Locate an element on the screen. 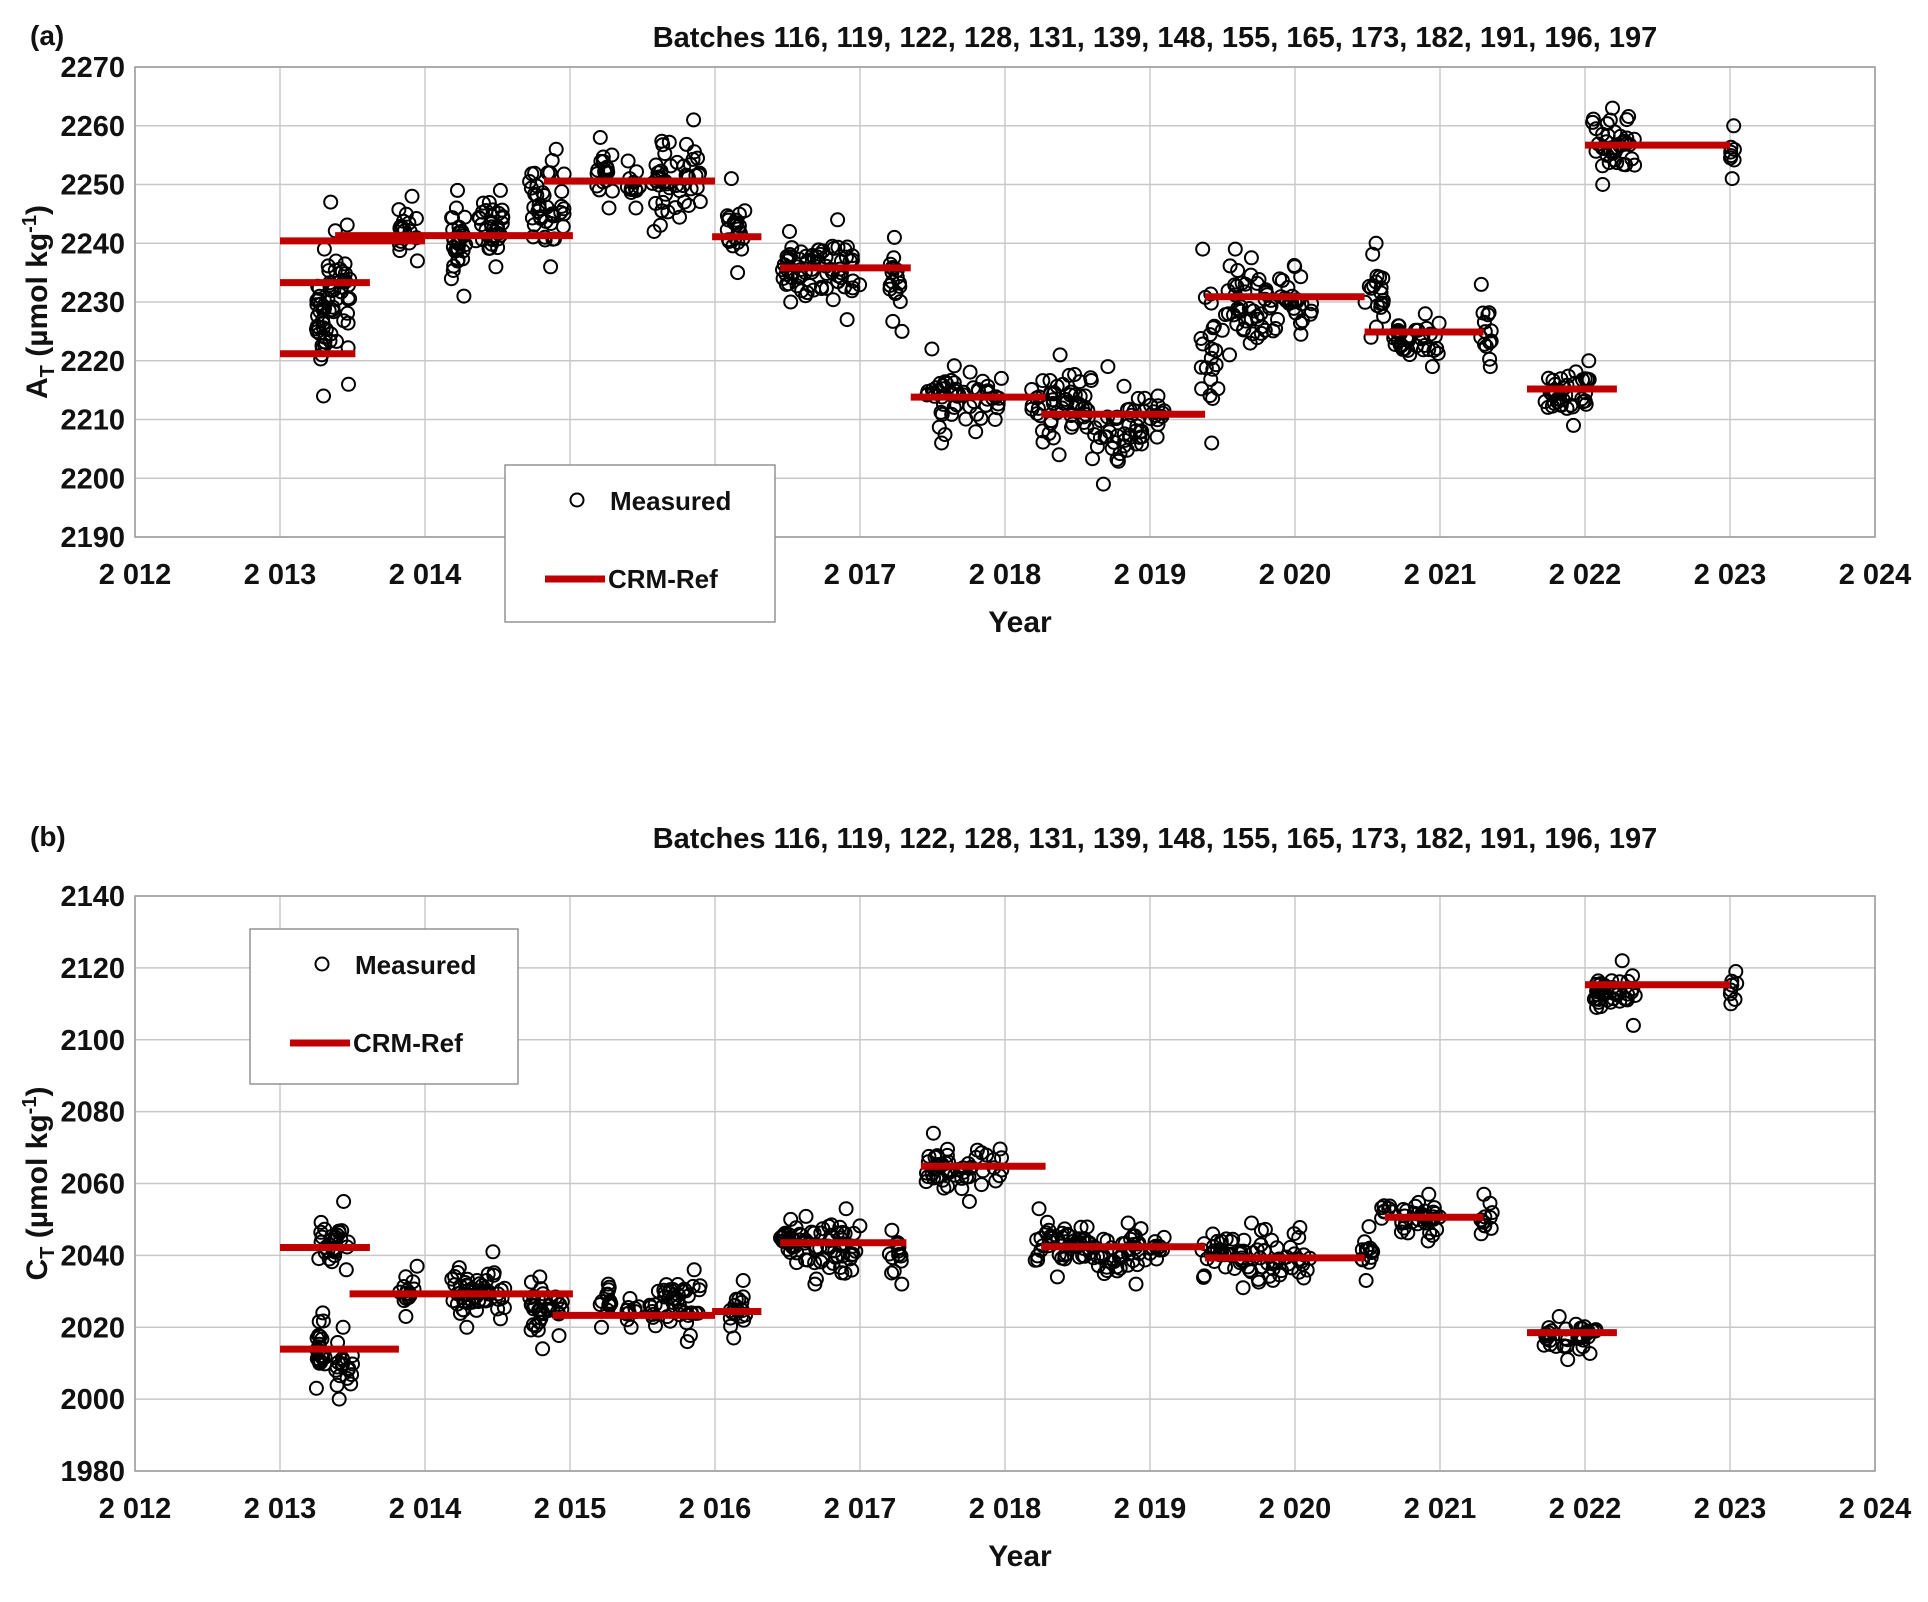 The image size is (1928, 1602). legend-label-measured: Measured is located at coordinates (415, 965).